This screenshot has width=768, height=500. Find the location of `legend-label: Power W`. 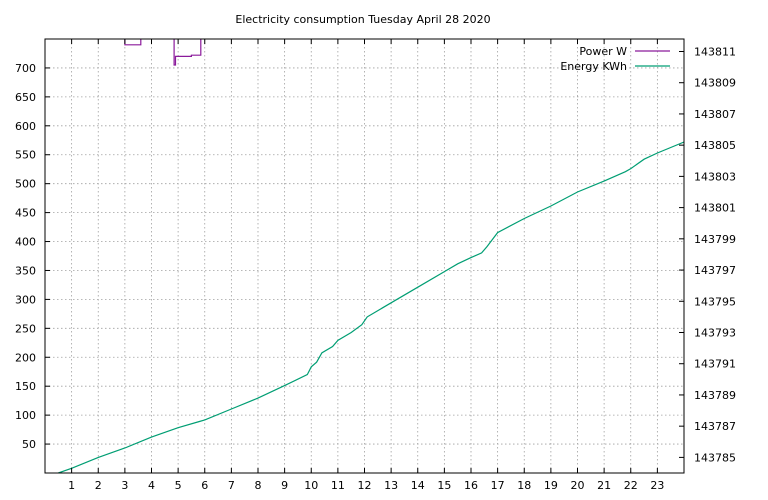

legend-label: Power W is located at coordinates (603, 51).